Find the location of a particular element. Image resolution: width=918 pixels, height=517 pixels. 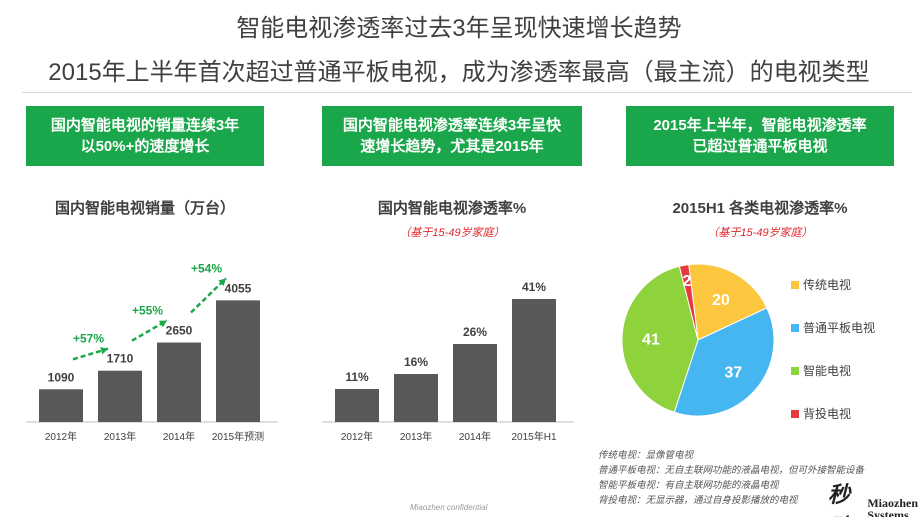

sales-value-label: 4055 is located at coordinates (238, 288).